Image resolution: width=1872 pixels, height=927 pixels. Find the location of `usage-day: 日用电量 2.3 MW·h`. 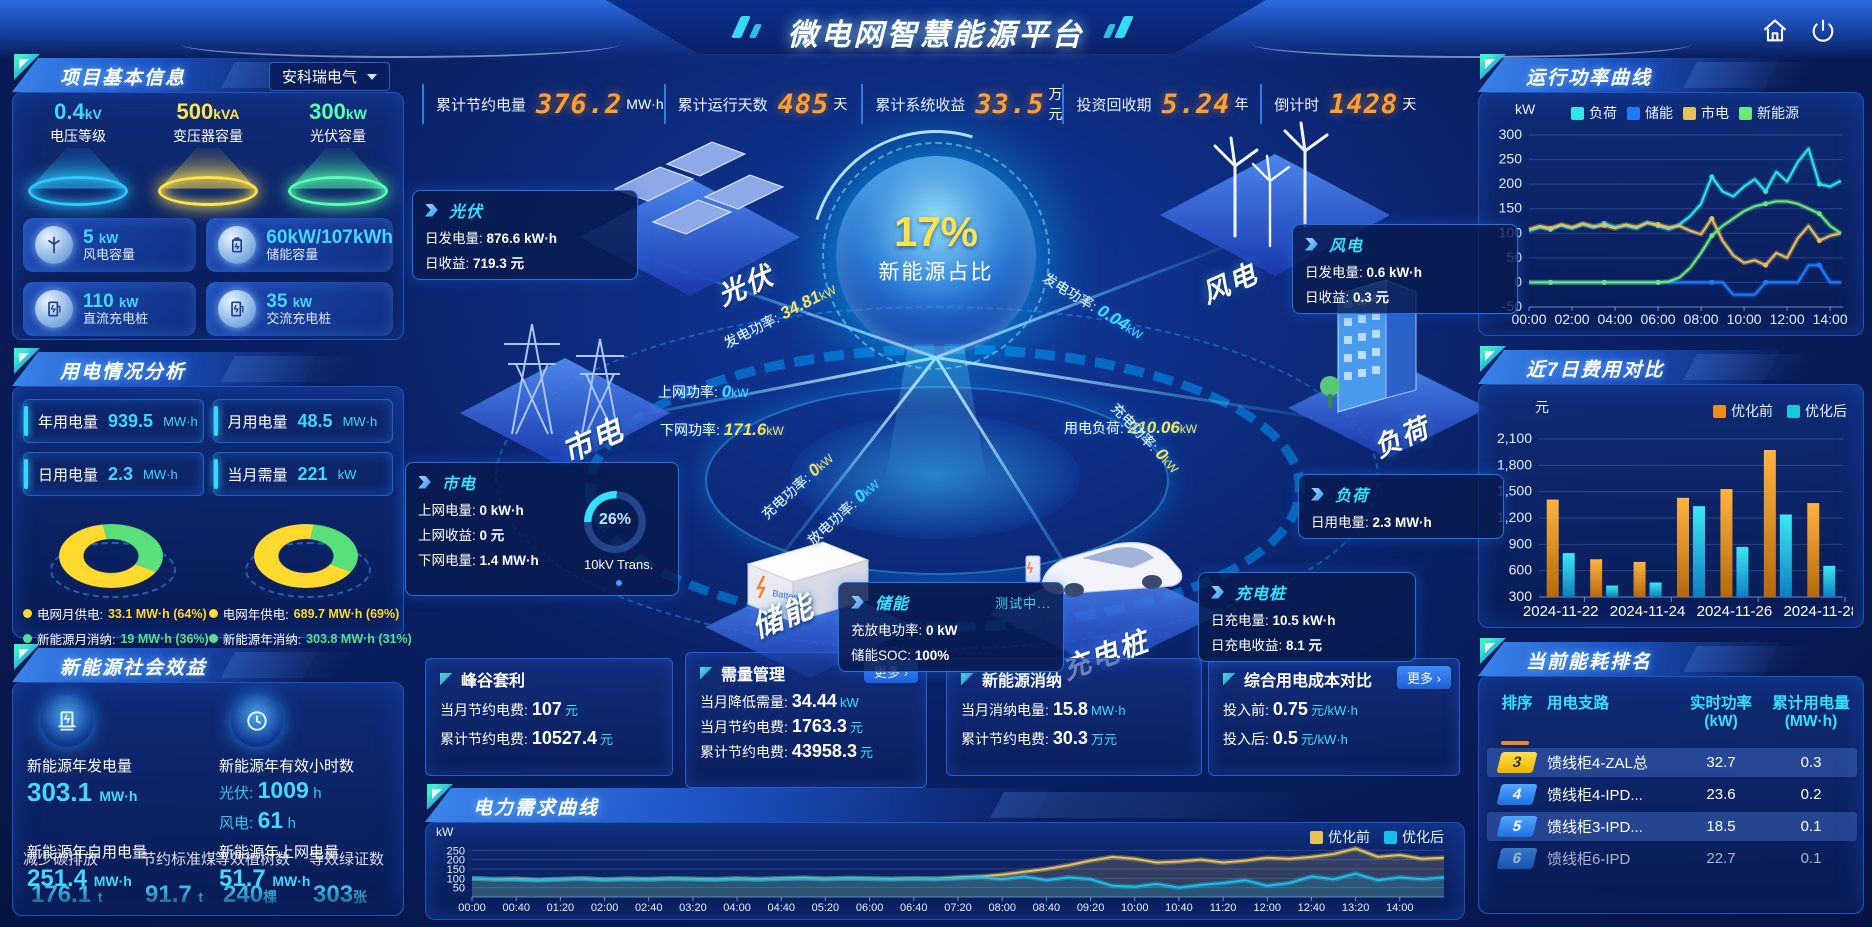

usage-day: 日用电量 2.3 MW·h is located at coordinates (113, 474).